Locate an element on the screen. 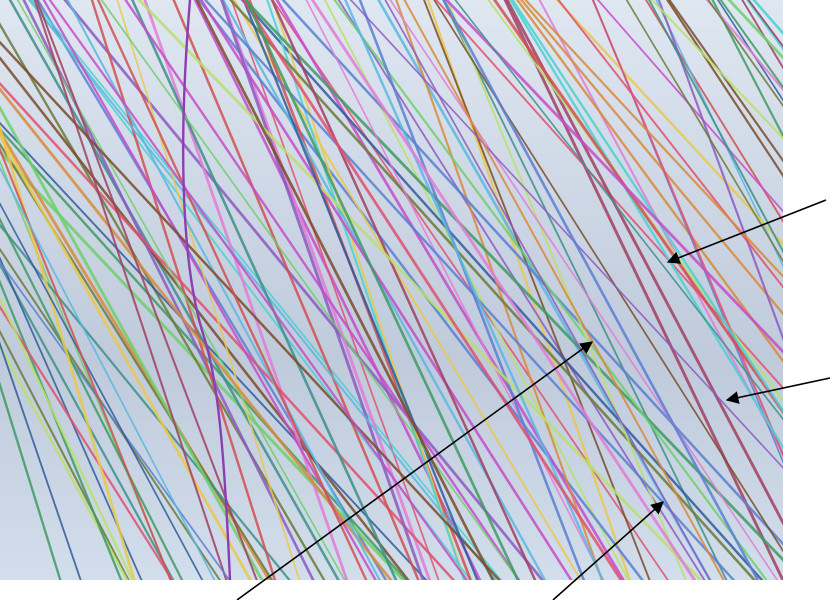 The width and height of the screenshot is (833, 600). fiber-line-curved is located at coordinates (206, 290).